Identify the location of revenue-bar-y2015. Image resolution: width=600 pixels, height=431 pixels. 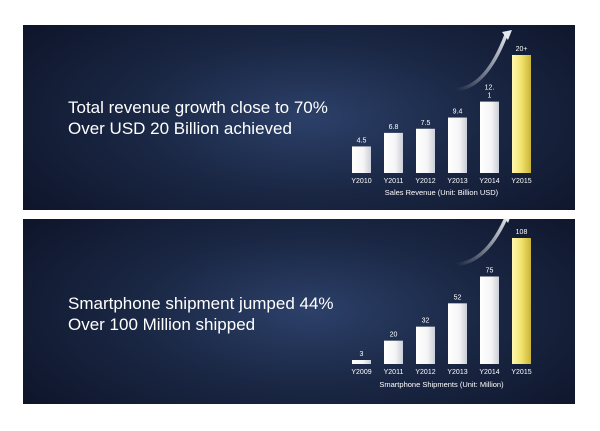
(521, 114).